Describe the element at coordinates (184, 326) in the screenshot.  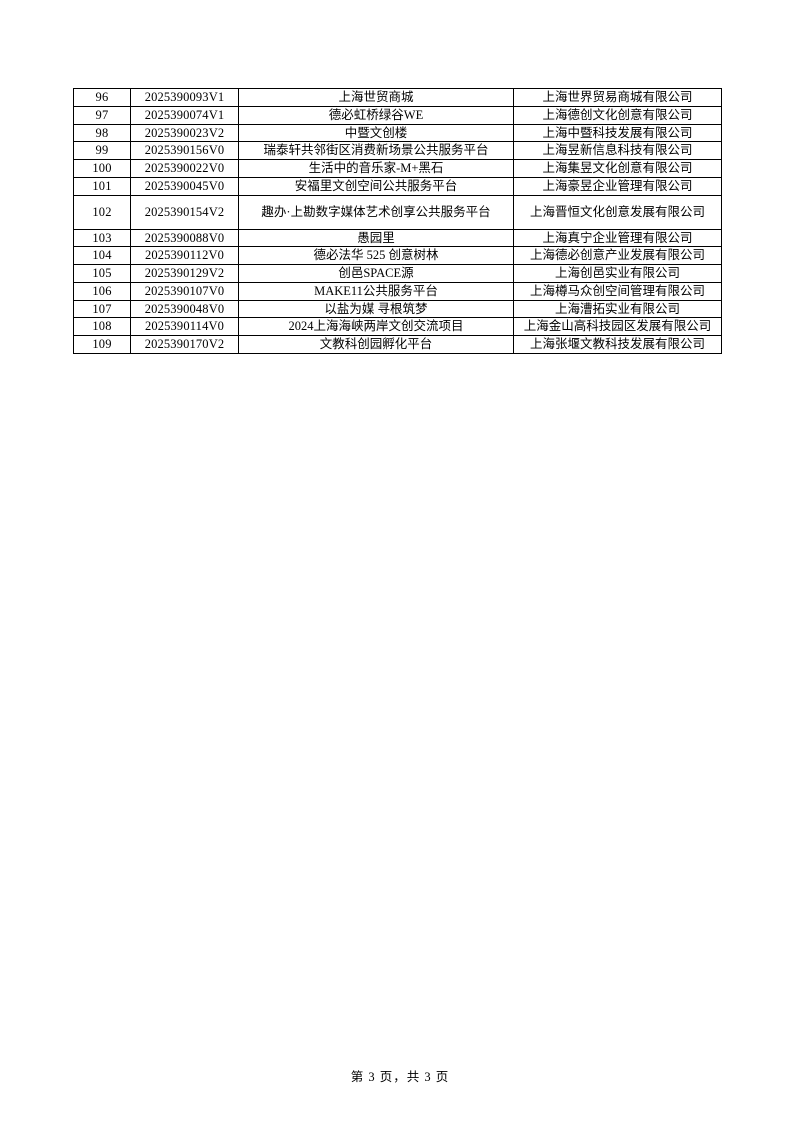
I see `cell-code: 2025390114V0` at that location.